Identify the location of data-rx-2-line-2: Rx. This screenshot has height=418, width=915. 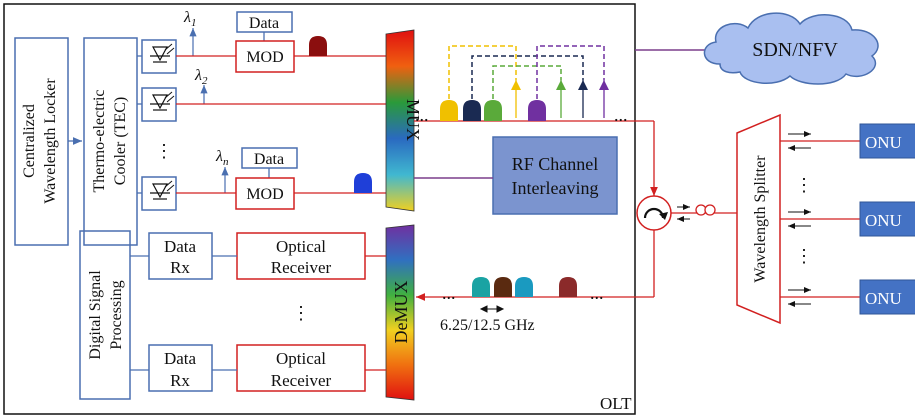
(180, 380).